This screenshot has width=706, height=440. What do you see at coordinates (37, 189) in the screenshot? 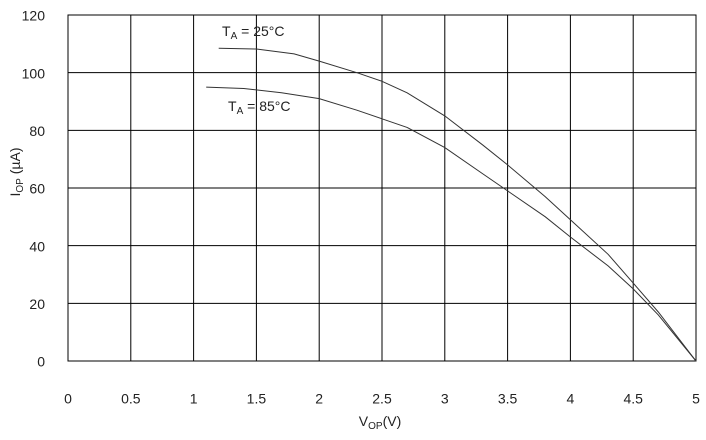
I see `y-tick-label: 60` at bounding box center [37, 189].